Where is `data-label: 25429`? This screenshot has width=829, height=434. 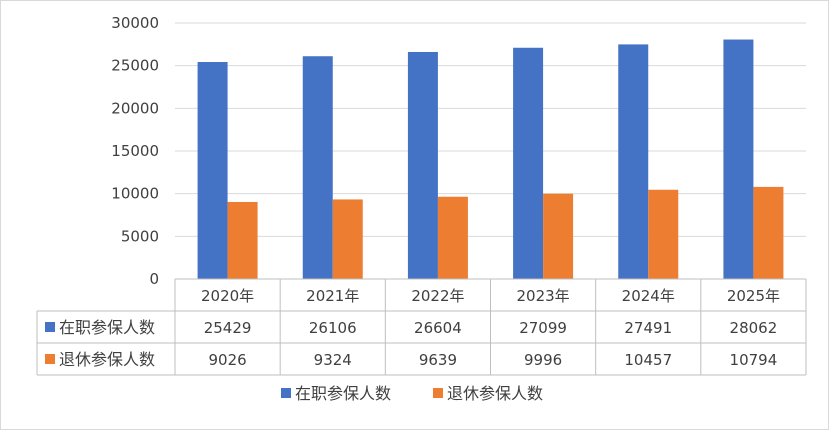 data-label: 25429 is located at coordinates (228, 328).